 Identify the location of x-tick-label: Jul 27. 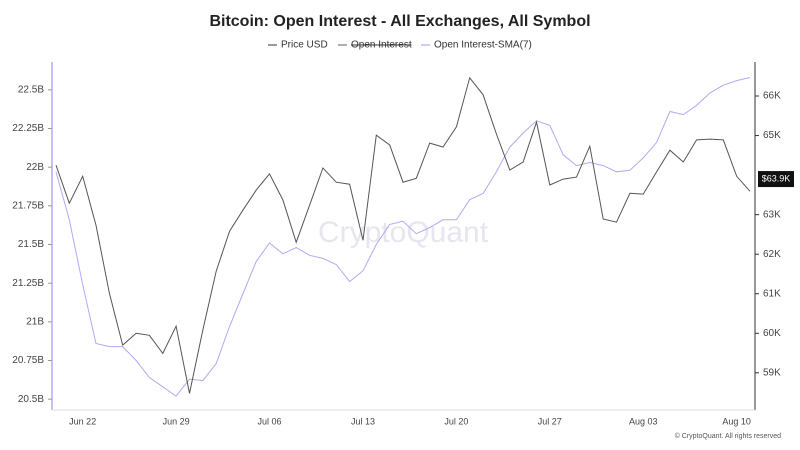
(550, 421).